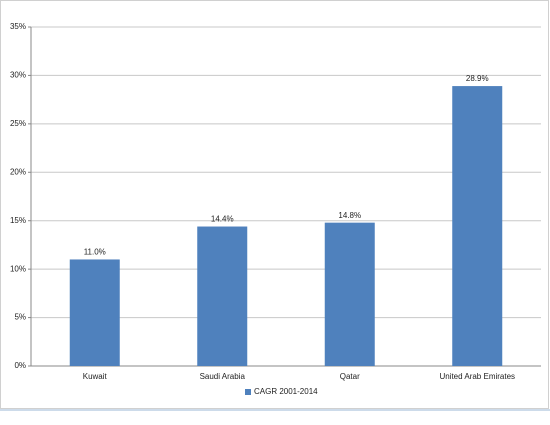 This screenshot has height=425, width=550. Describe the element at coordinates (18, 26) in the screenshot. I see `y-tick-label: 35%` at that location.